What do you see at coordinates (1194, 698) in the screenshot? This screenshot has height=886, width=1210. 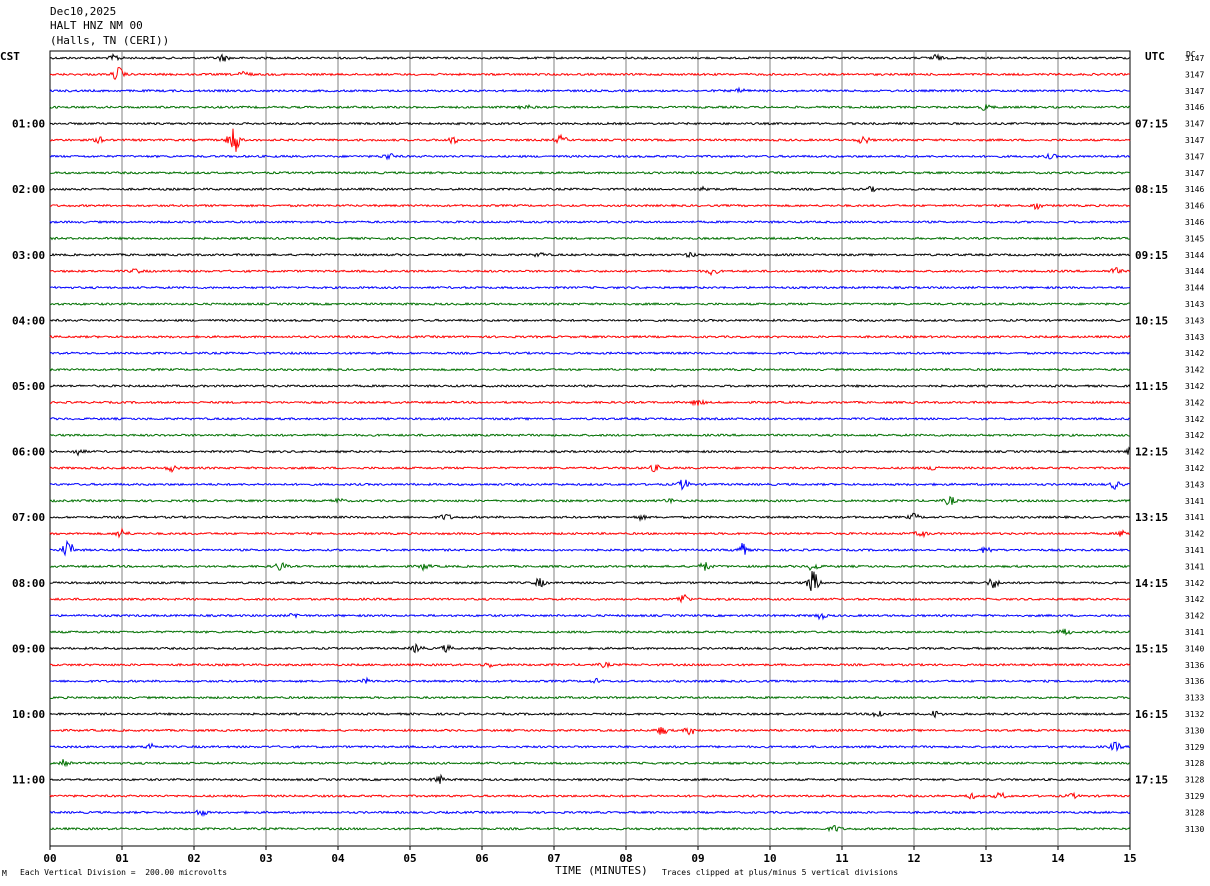 I see `dc-offset-label: 3133` at bounding box center [1194, 698].